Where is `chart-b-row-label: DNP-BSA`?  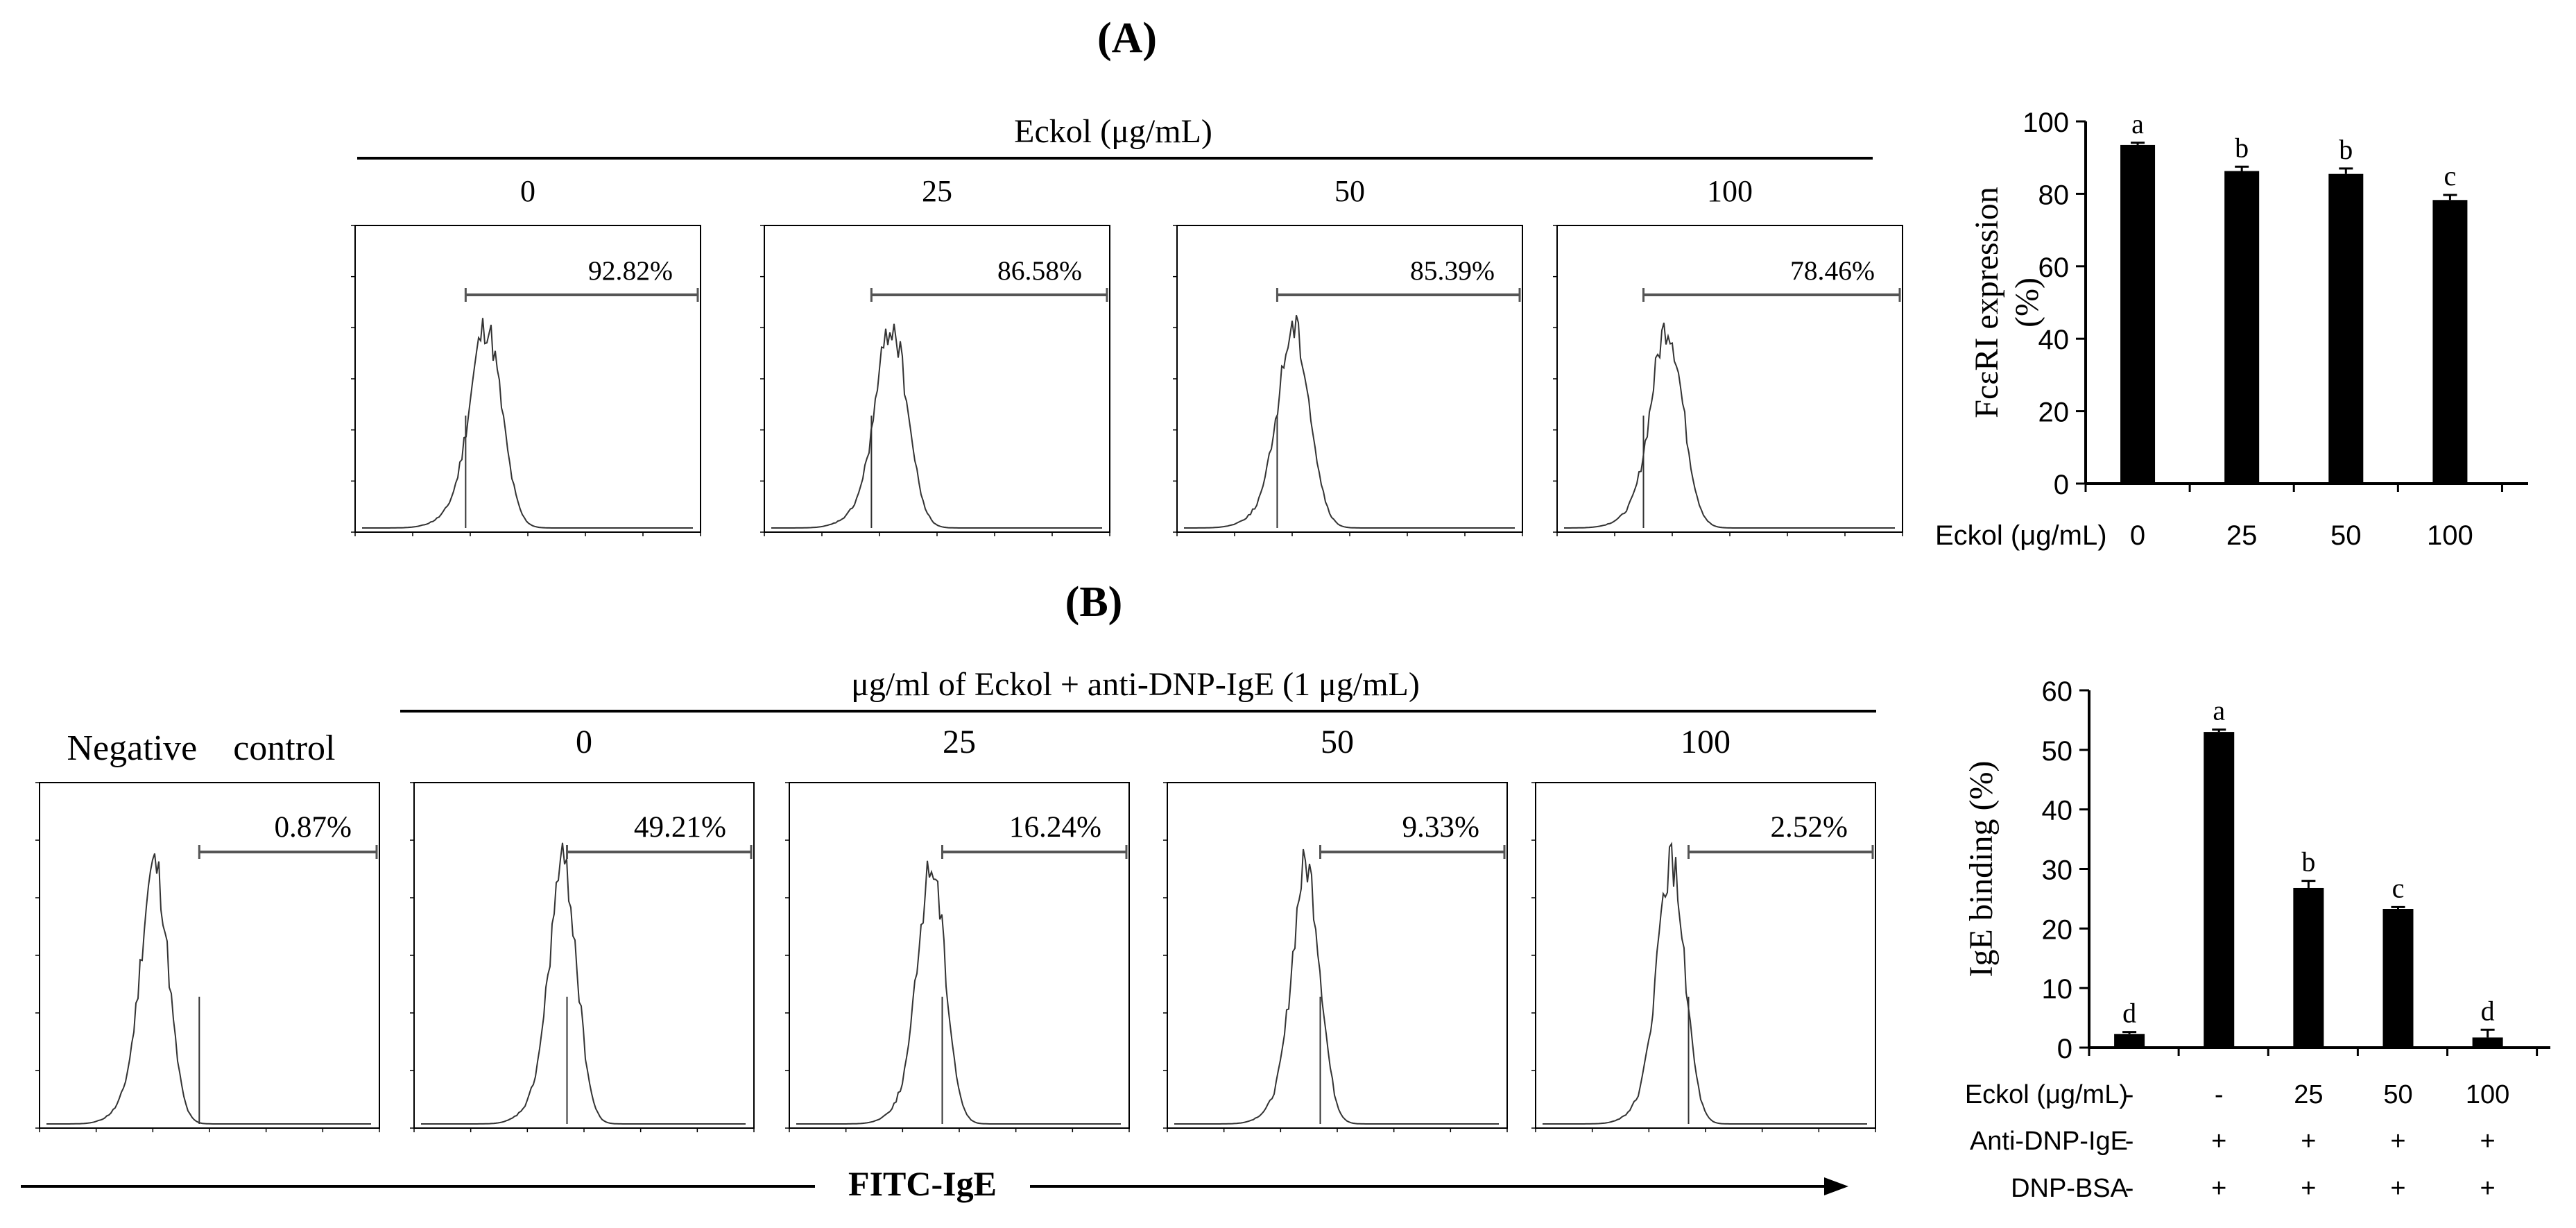
chart-b-row-label: DNP-BSA is located at coordinates (2070, 1188).